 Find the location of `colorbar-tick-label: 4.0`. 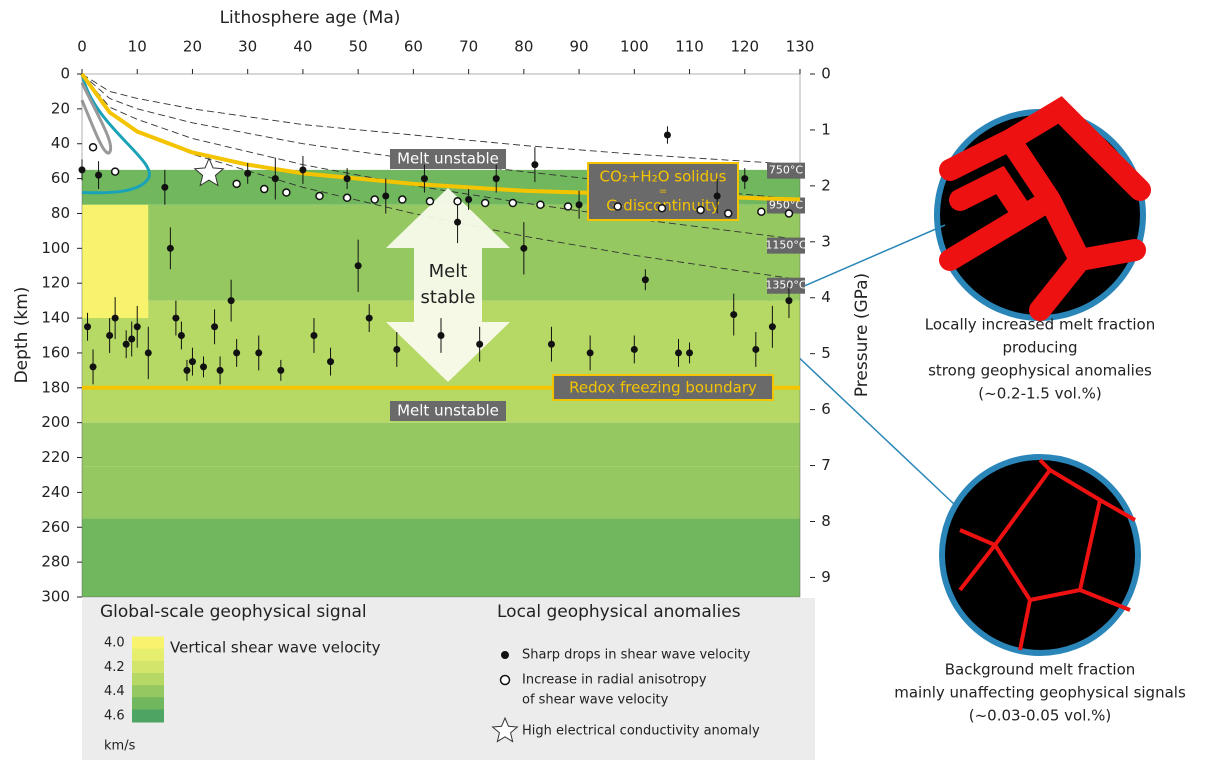

colorbar-tick-label: 4.0 is located at coordinates (114, 643).